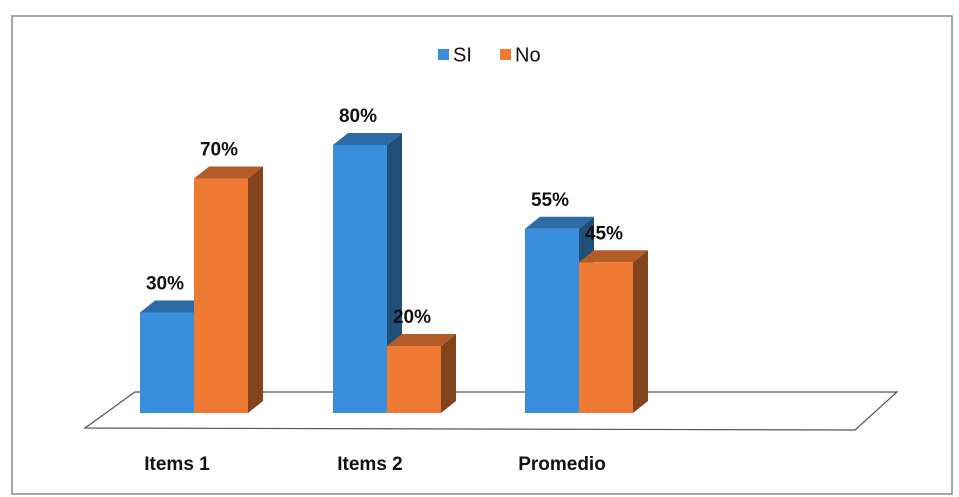 The height and width of the screenshot is (497, 959). I want to click on data-label: 45%, so click(604, 233).